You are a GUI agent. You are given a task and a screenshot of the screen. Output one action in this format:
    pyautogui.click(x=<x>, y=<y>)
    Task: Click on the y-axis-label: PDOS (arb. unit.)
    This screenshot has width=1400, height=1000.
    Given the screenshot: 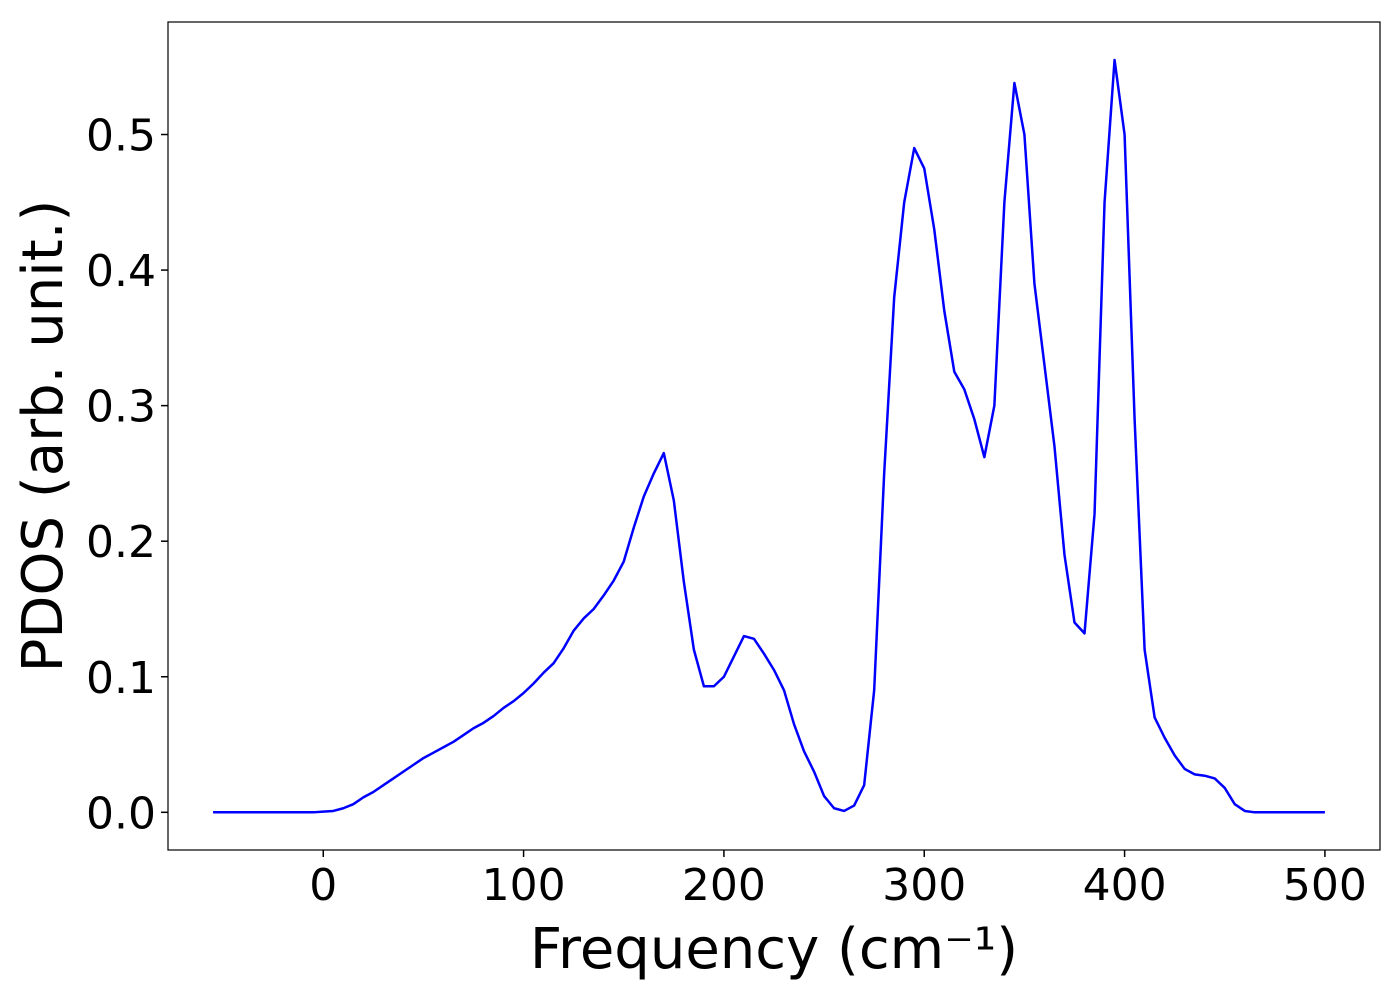 What is the action you would take?
    pyautogui.click(x=43, y=436)
    